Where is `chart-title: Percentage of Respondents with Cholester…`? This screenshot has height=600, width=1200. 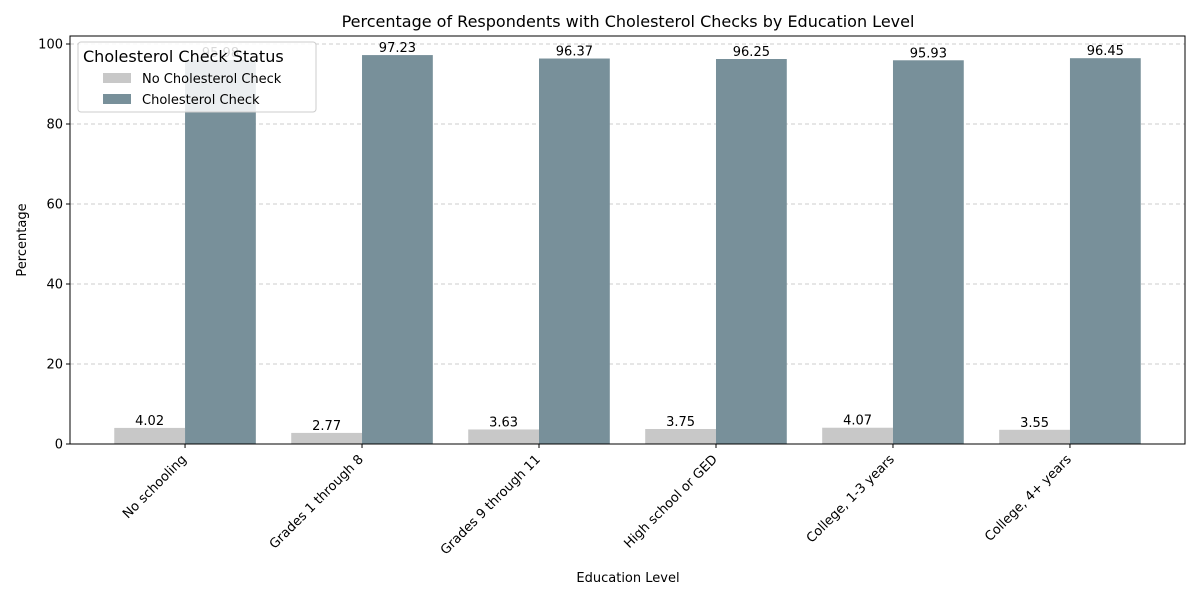 chart-title: Percentage of Respondents with Cholester… is located at coordinates (628, 21).